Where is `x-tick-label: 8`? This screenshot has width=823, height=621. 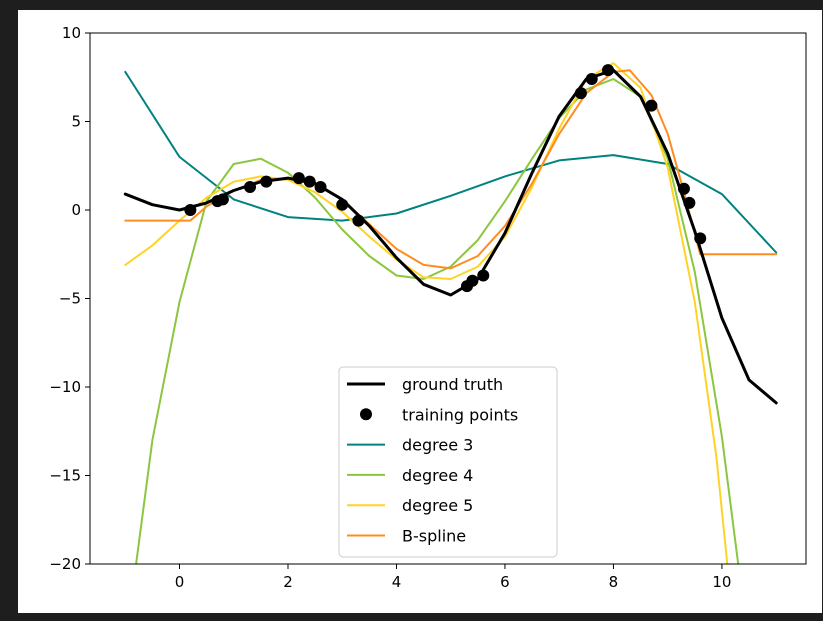 x-tick-label: 8 is located at coordinates (614, 582).